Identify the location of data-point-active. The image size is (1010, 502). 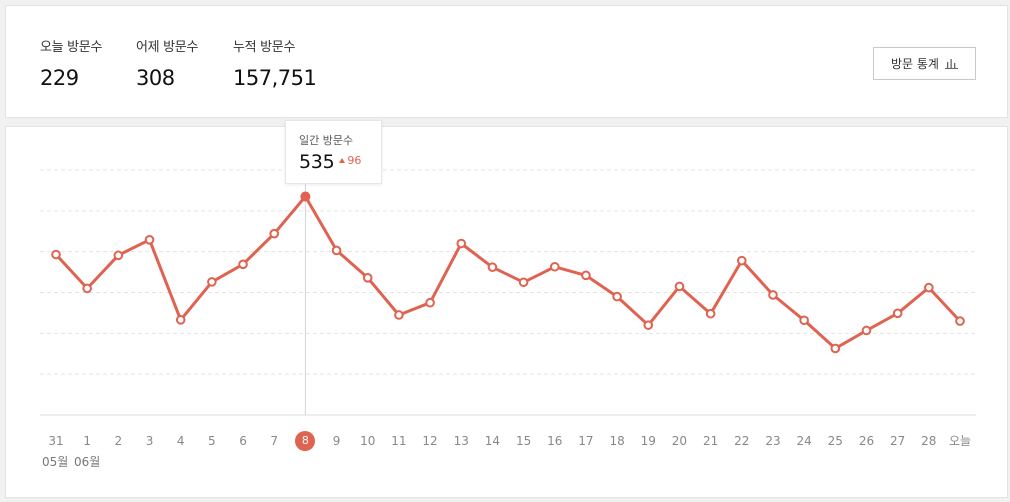
(305, 196).